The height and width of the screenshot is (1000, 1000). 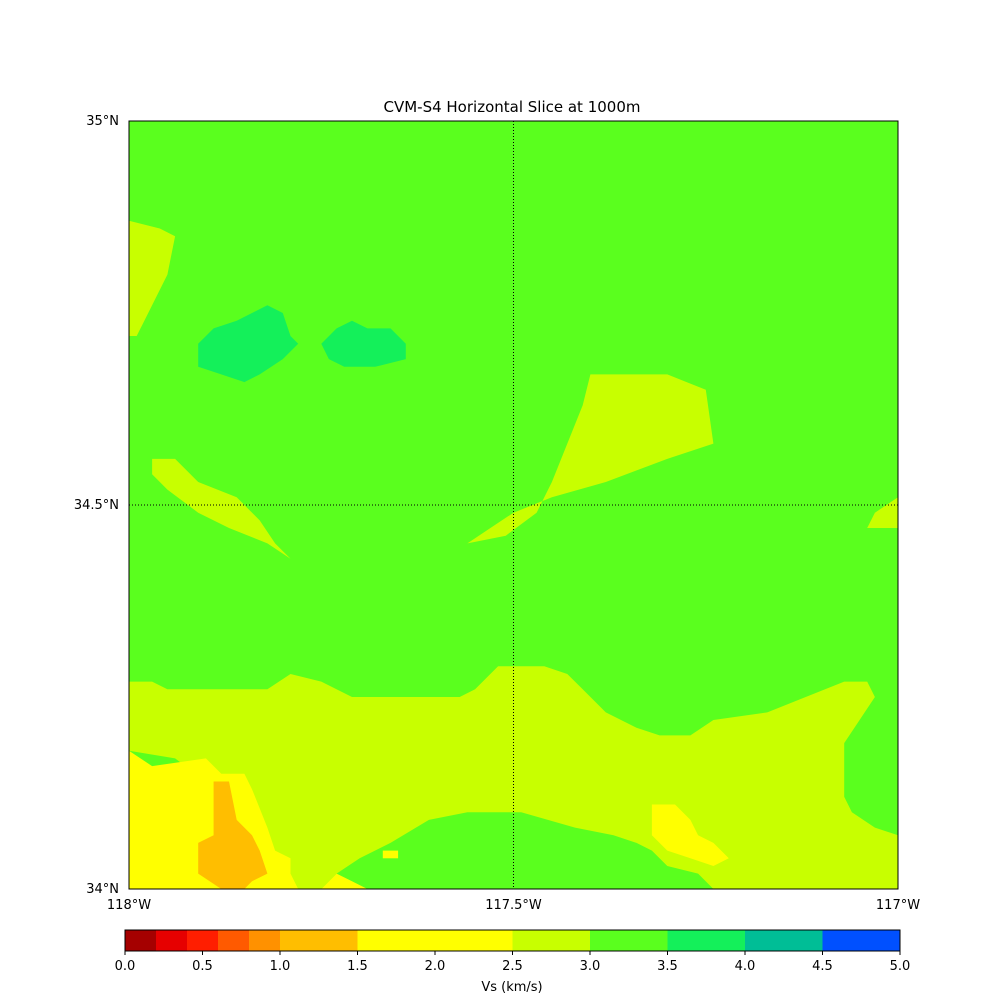 I want to click on colorbar-tick-label: 0.5, so click(x=202, y=966).